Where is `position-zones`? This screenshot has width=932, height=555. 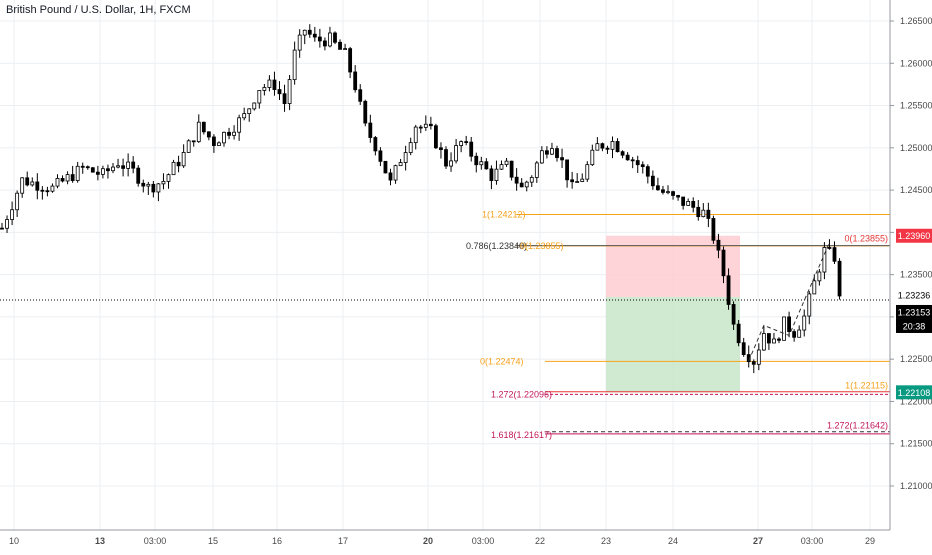 position-zones is located at coordinates (673, 314).